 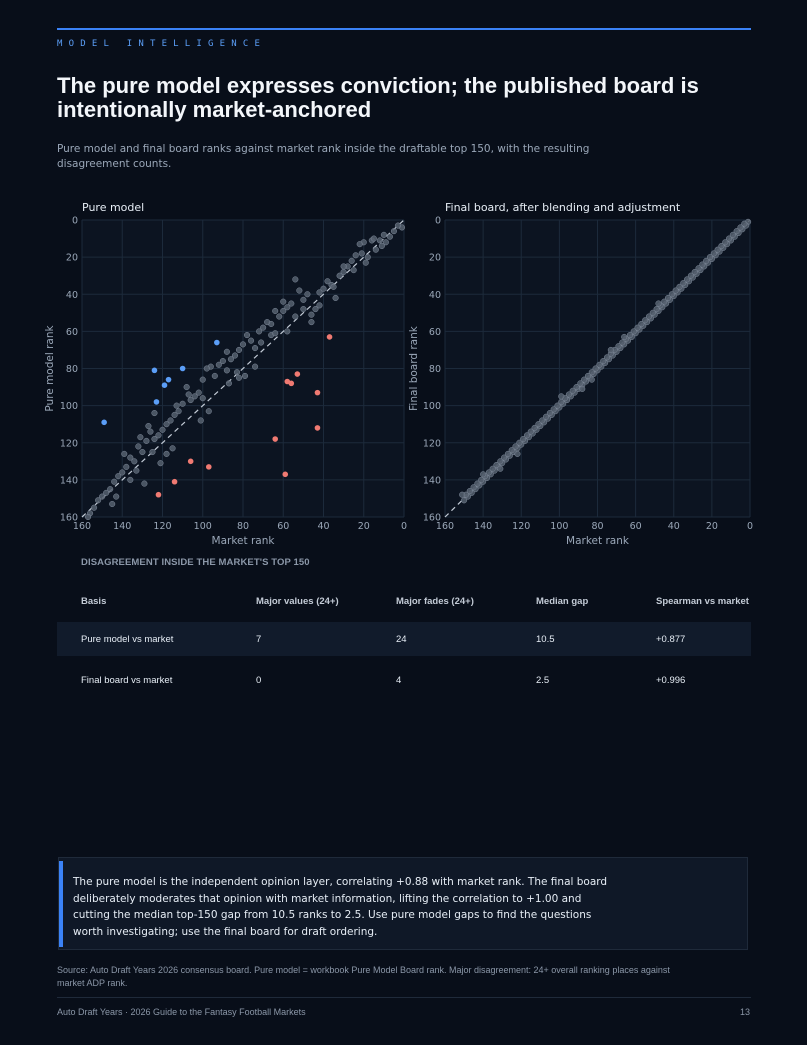 What do you see at coordinates (435, 601) in the screenshot?
I see `header-major-fades: Major fades (24+)` at bounding box center [435, 601].